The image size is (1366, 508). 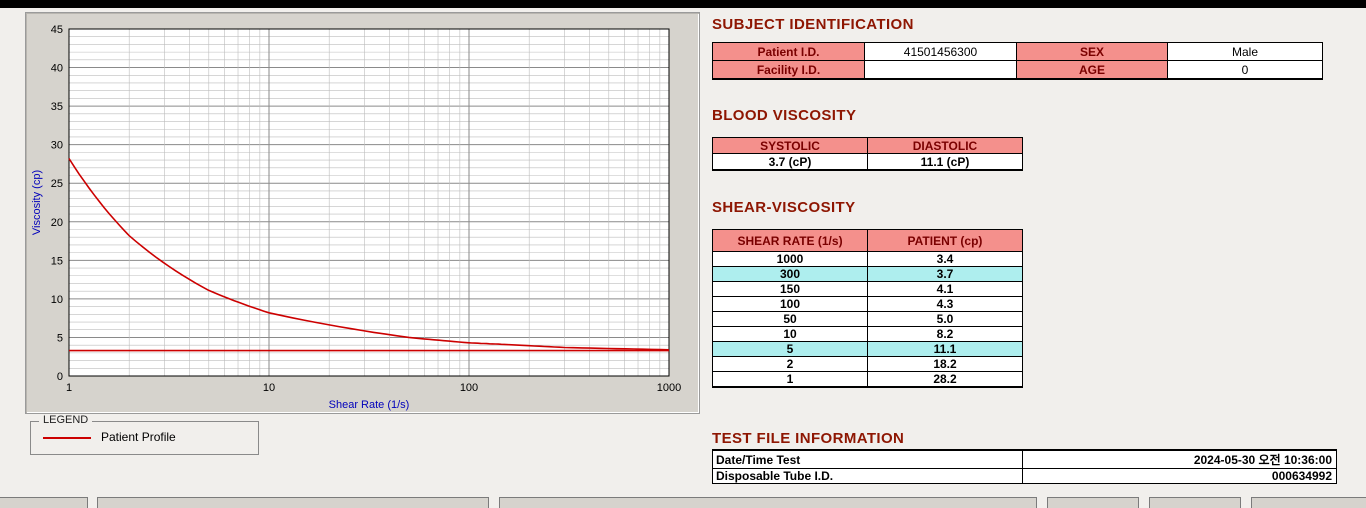 I want to click on svg-text: 100, so click(x=469, y=388).